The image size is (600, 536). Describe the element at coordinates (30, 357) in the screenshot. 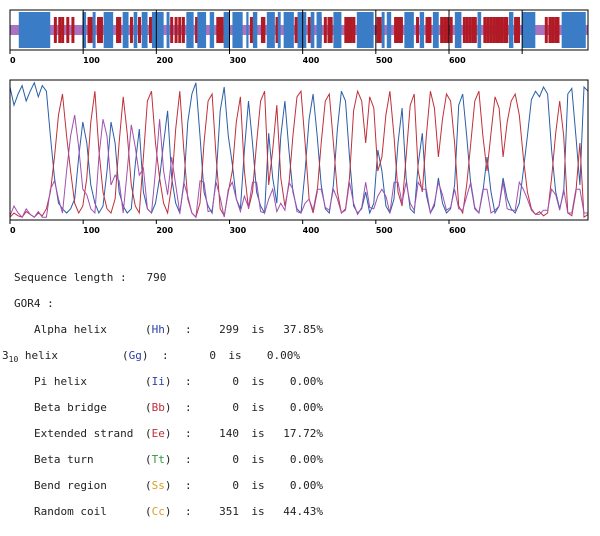

I see `stat-name: 310 helix` at that location.